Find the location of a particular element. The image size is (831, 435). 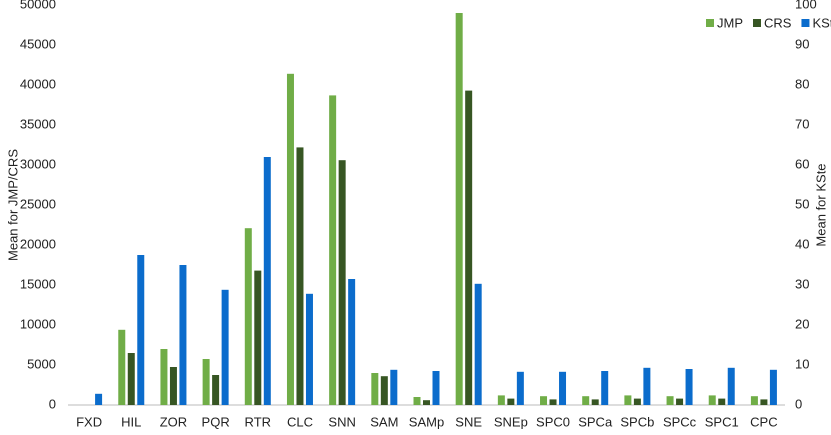

y2-axis-title: Mean for KSte is located at coordinates (820, 204).